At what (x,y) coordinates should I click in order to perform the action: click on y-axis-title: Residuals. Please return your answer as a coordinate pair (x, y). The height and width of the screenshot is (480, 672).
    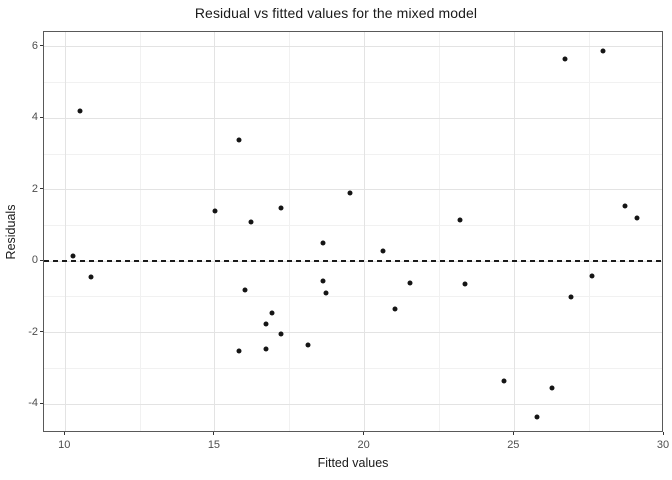
    Looking at the image, I should click on (11, 232).